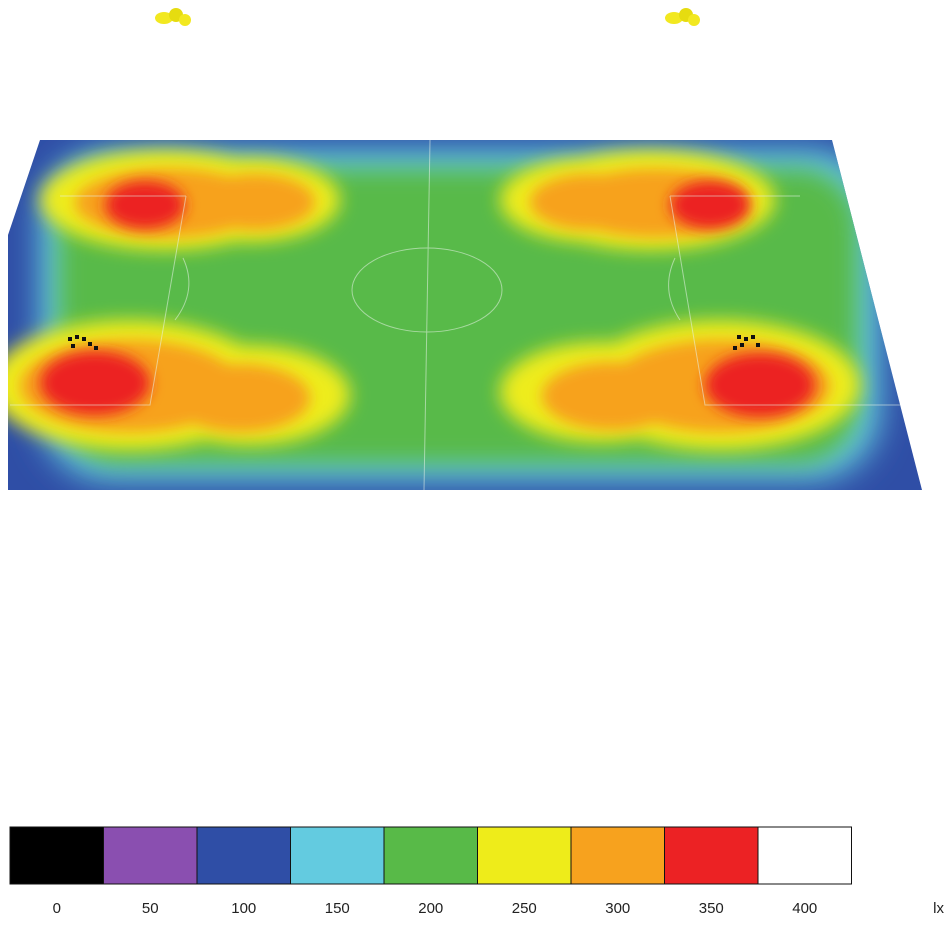  What do you see at coordinates (938, 908) in the screenshot?
I see `legend-unit: lx` at bounding box center [938, 908].